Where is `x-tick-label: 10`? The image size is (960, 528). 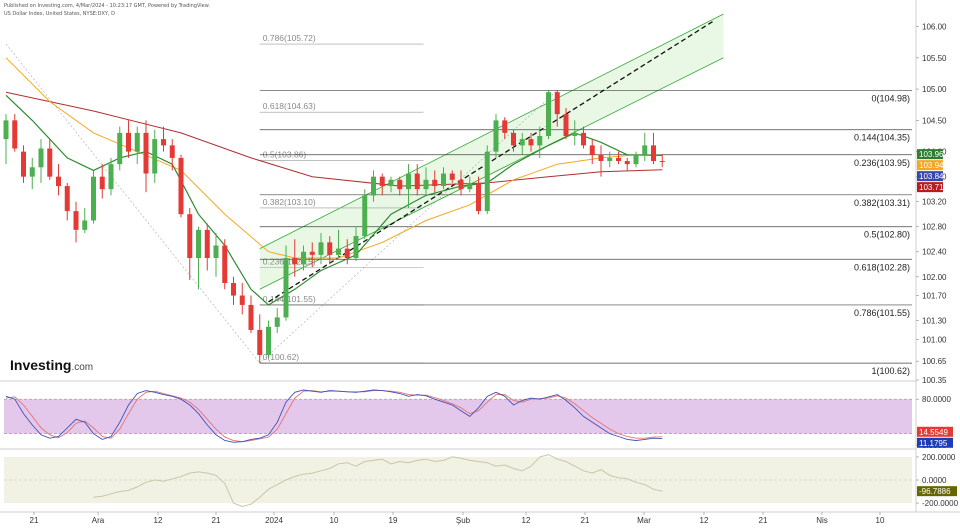
x-tick-label: 10 is located at coordinates (880, 520).